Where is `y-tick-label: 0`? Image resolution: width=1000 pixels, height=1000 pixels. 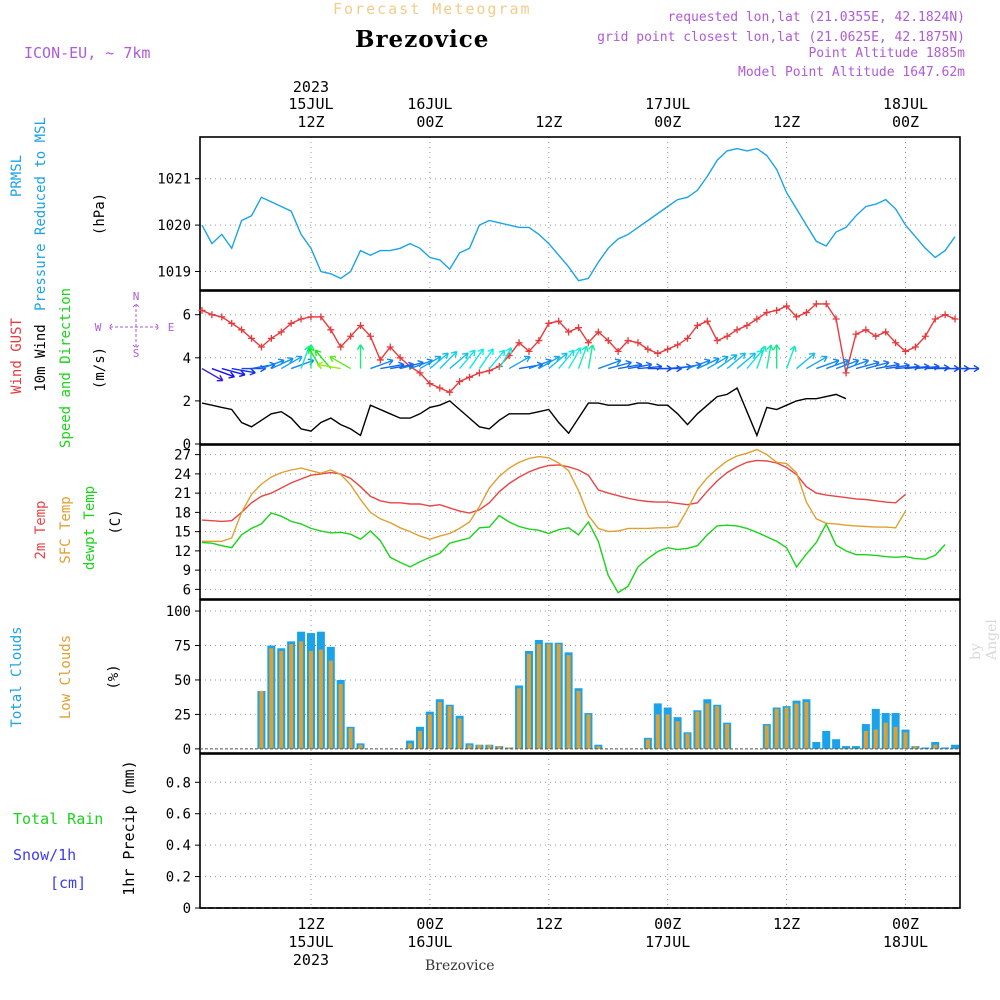 y-tick-label: 0 is located at coordinates (187, 750).